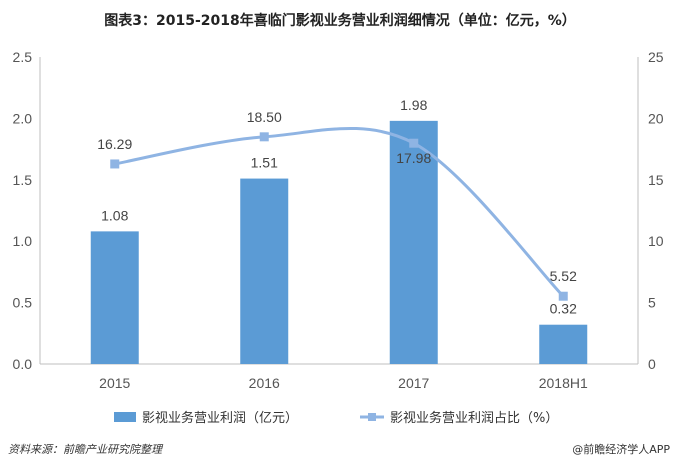  I want to click on legend-label-line: 影视业务营业利润占比（%）, so click(474, 418).